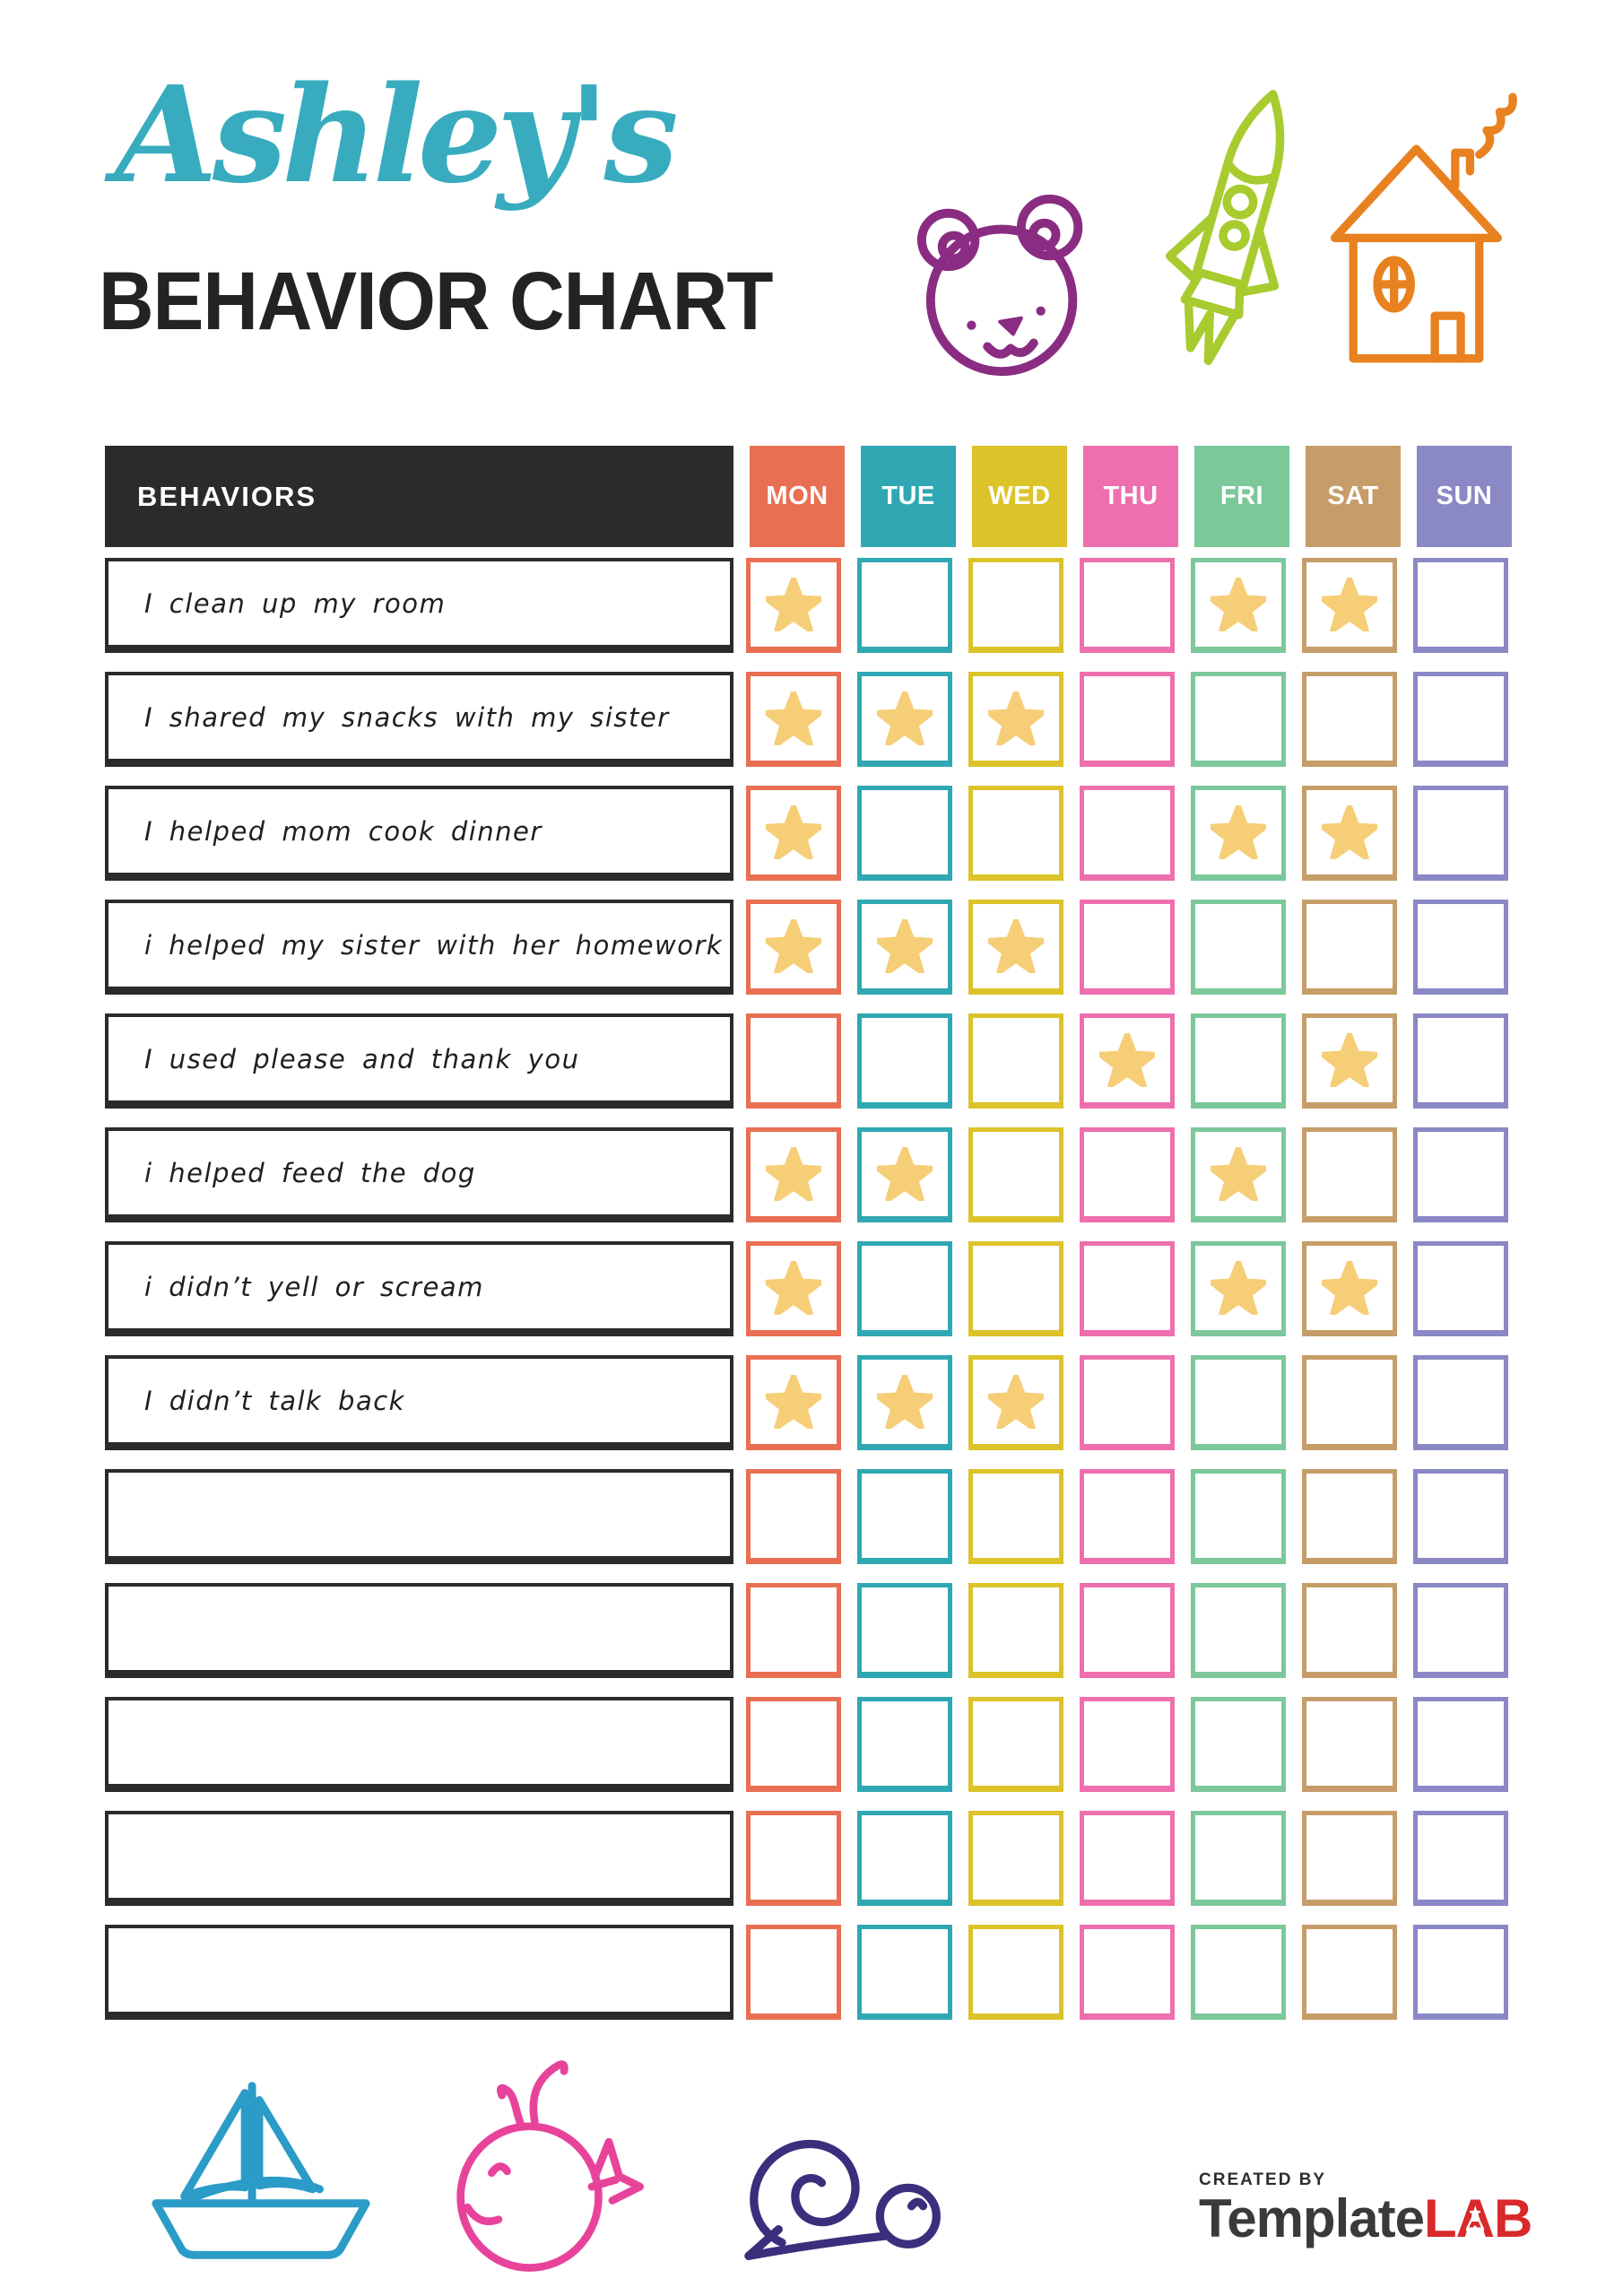 The height and width of the screenshot is (2296, 1623). Describe the element at coordinates (1440, 2218) in the screenshot. I see `logo-letter-l: L` at that location.